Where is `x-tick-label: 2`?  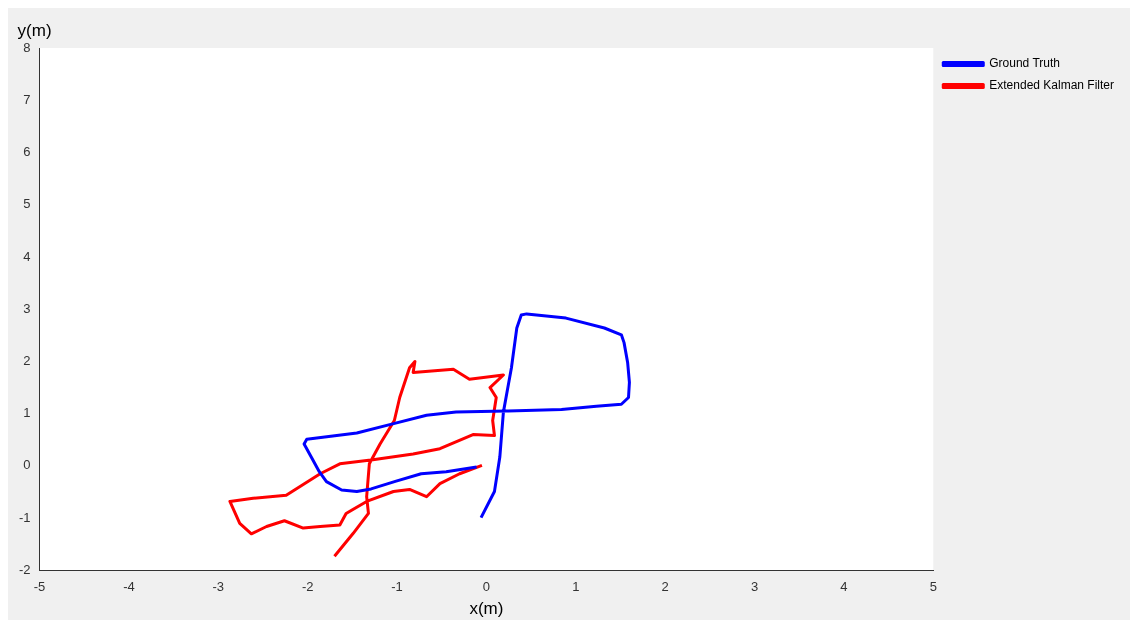 x-tick-label: 2 is located at coordinates (665, 586).